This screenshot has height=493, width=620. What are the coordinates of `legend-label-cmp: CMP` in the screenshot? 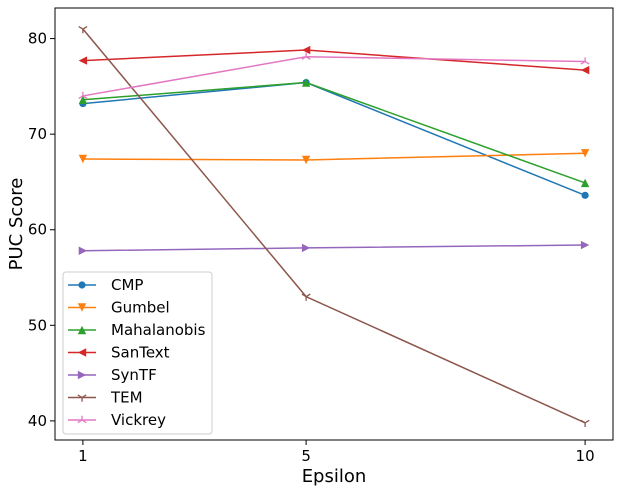 It's located at (127, 285).